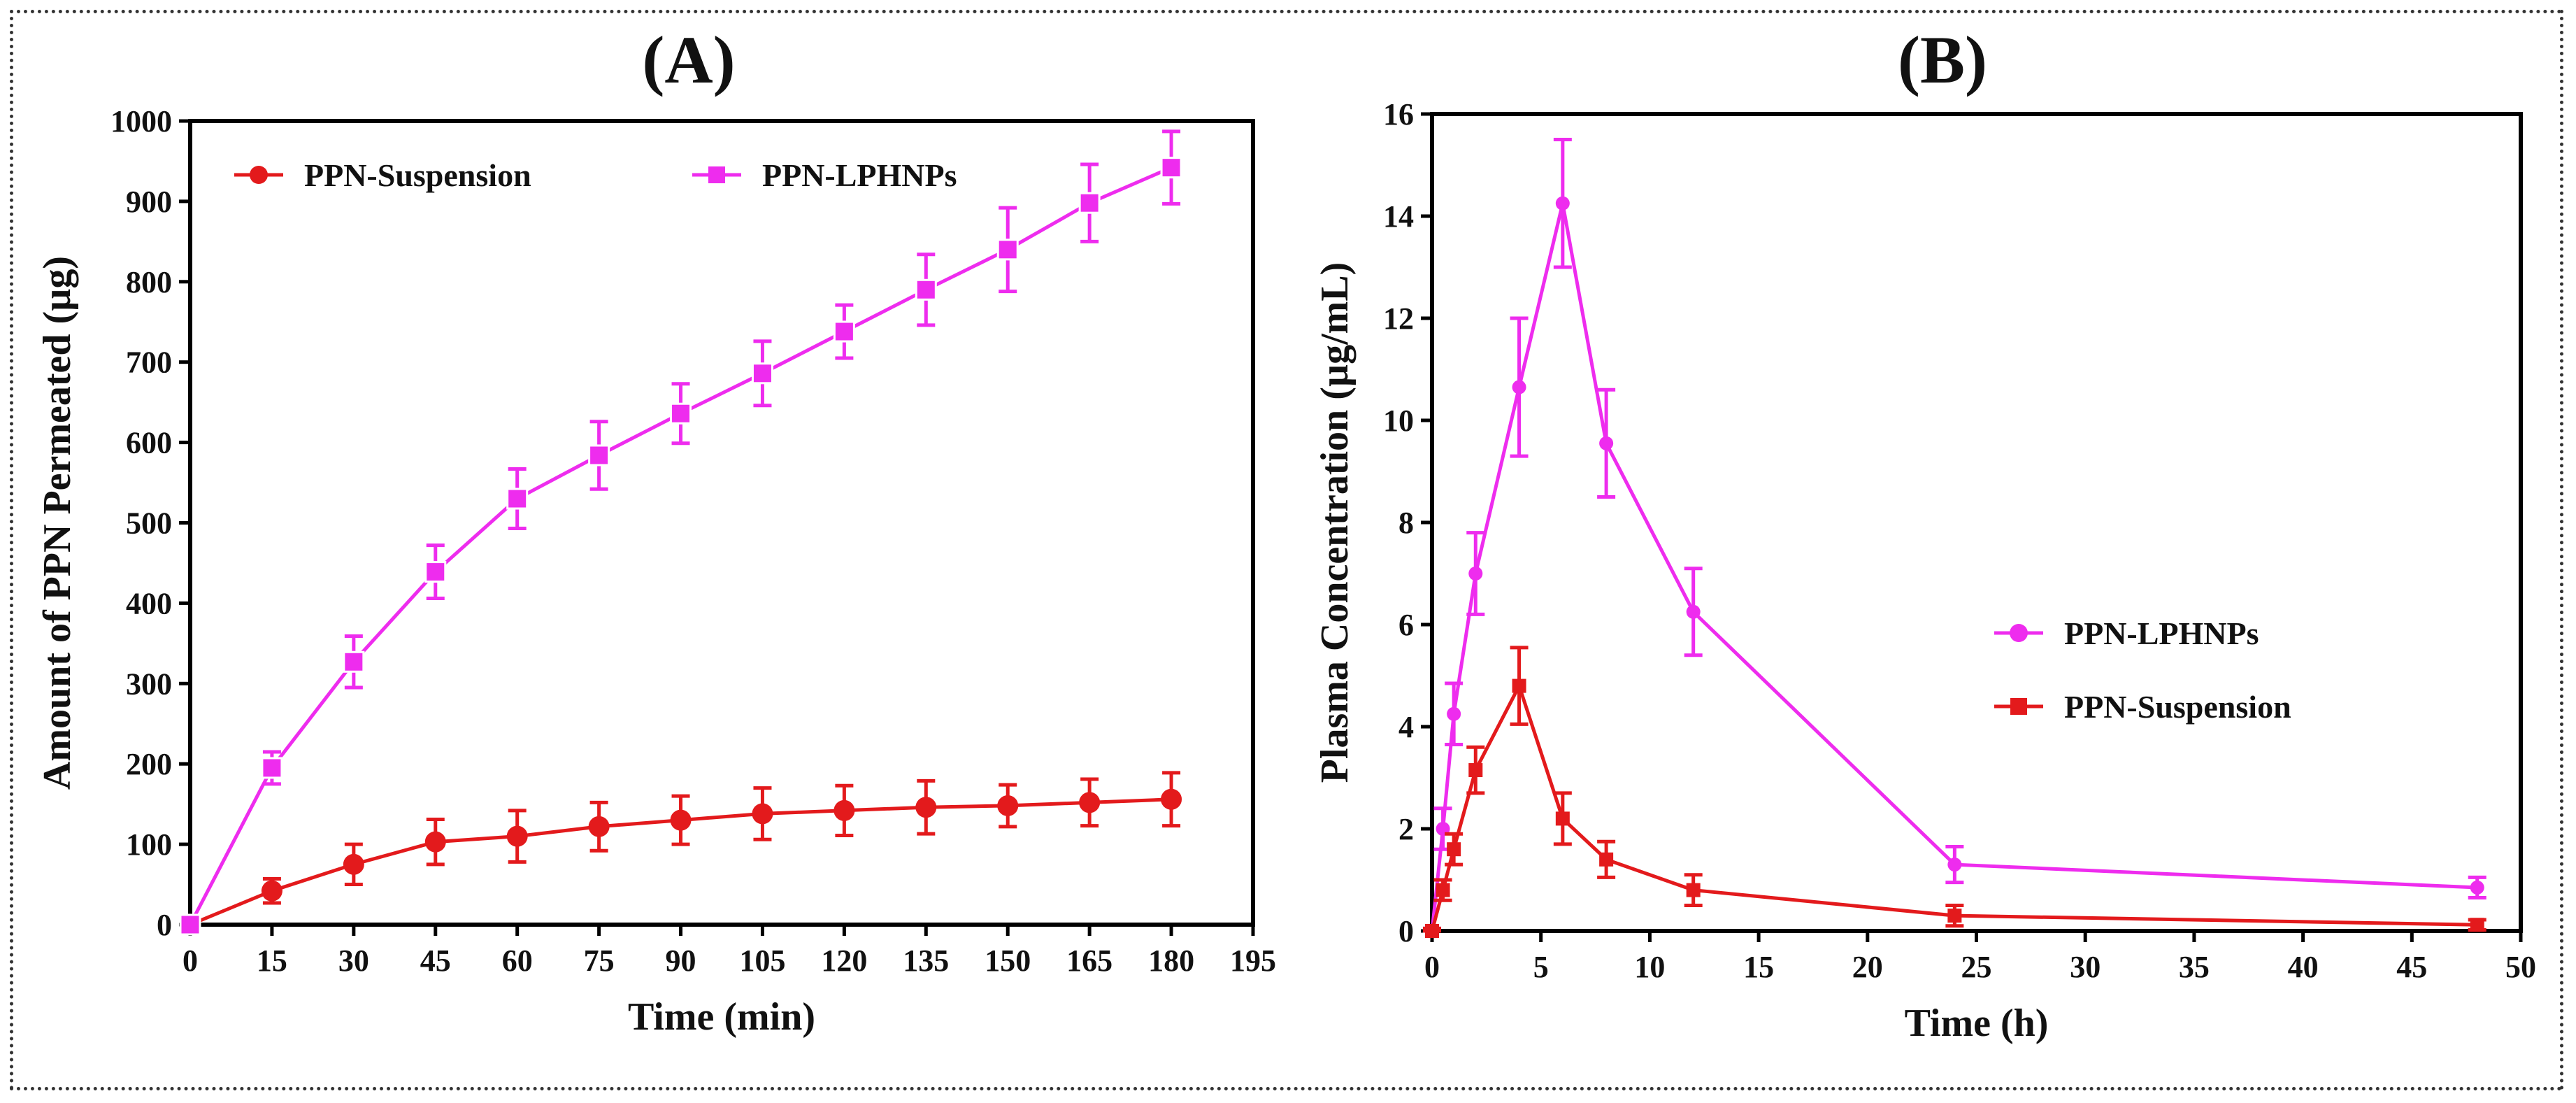 Image resolution: width=2576 pixels, height=1103 pixels. What do you see at coordinates (1406, 931) in the screenshot?
I see `panel-b-y-tick-label: 0` at bounding box center [1406, 931].